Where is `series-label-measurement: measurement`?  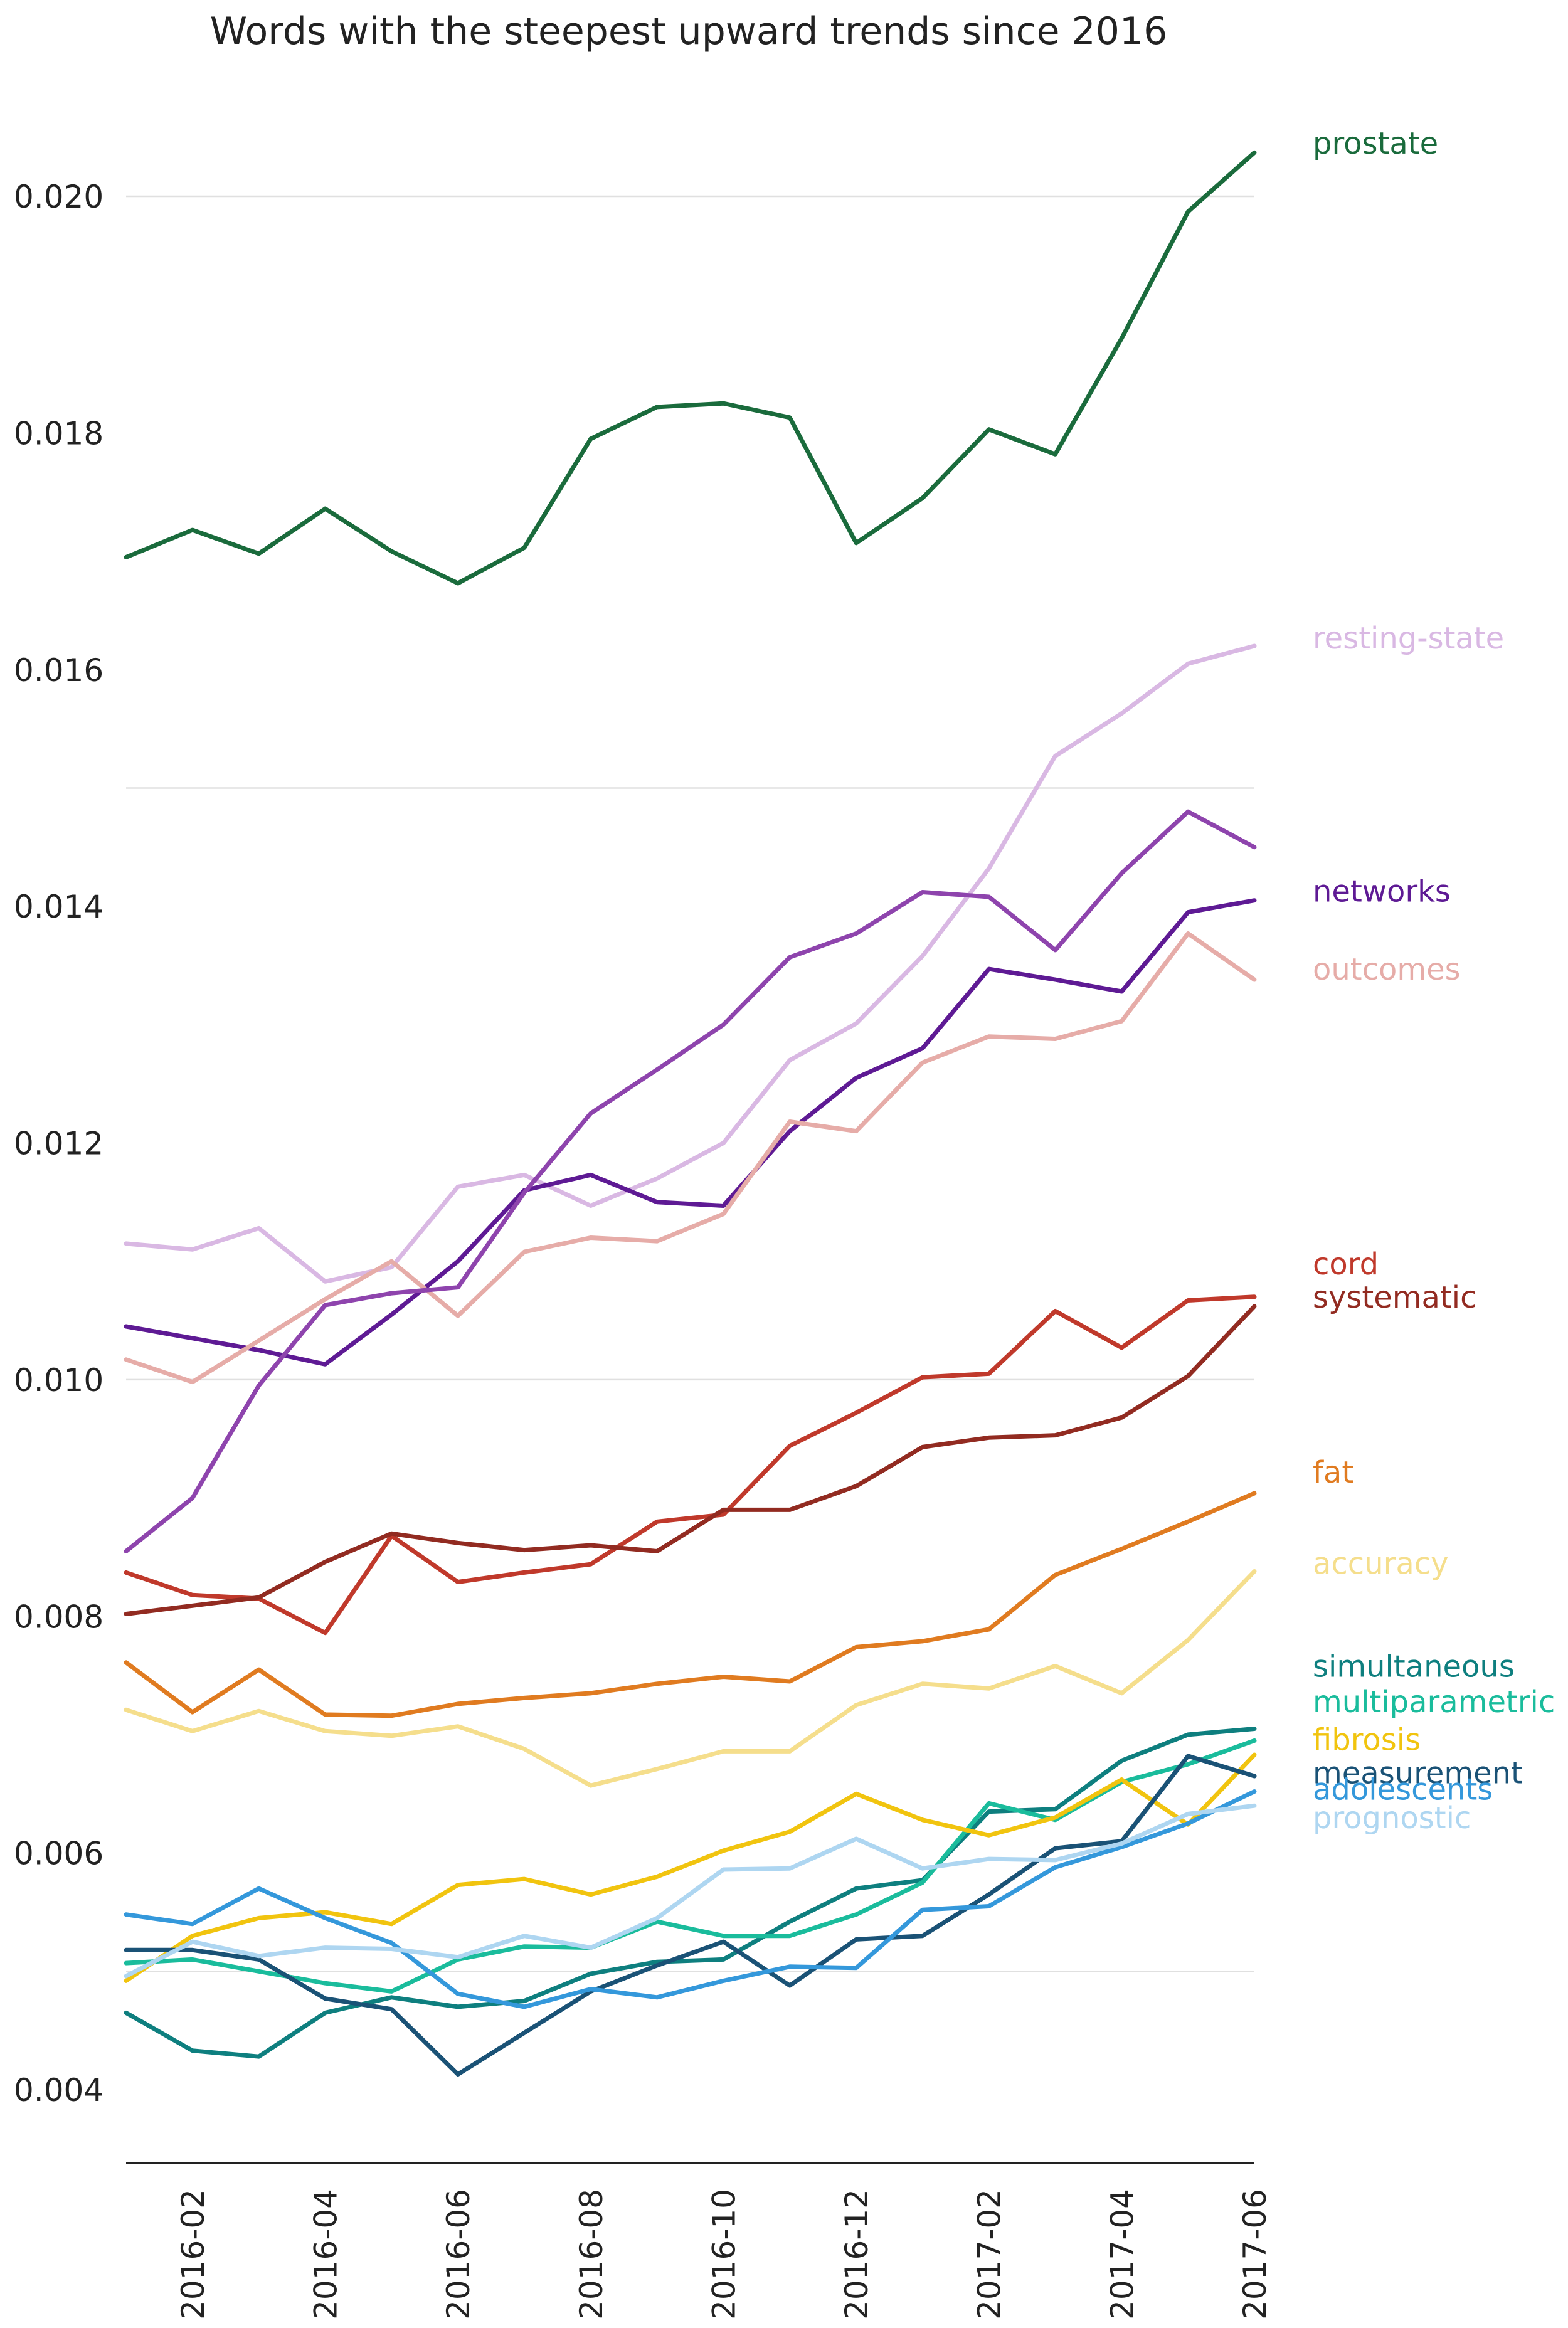
series-label-measurement: measurement is located at coordinates (1418, 1773).